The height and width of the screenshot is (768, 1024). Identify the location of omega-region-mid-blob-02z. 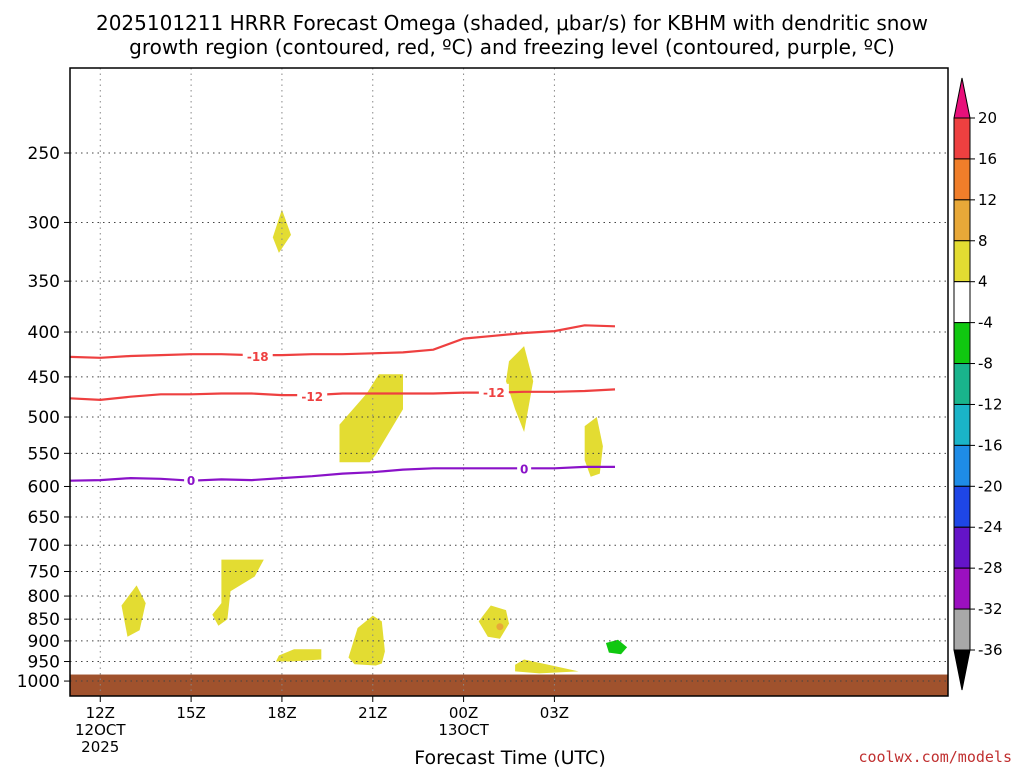
(520, 389).